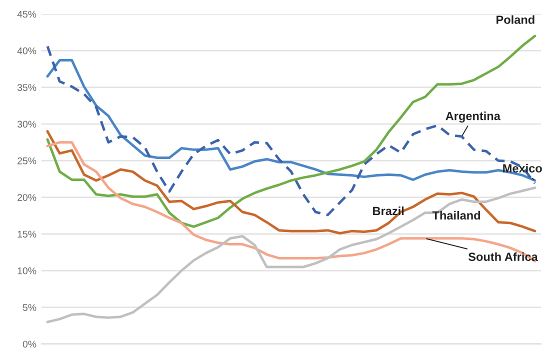 This screenshot has width=552, height=351. Describe the element at coordinates (26, 87) in the screenshot. I see `y-tick-label: 35%` at that location.